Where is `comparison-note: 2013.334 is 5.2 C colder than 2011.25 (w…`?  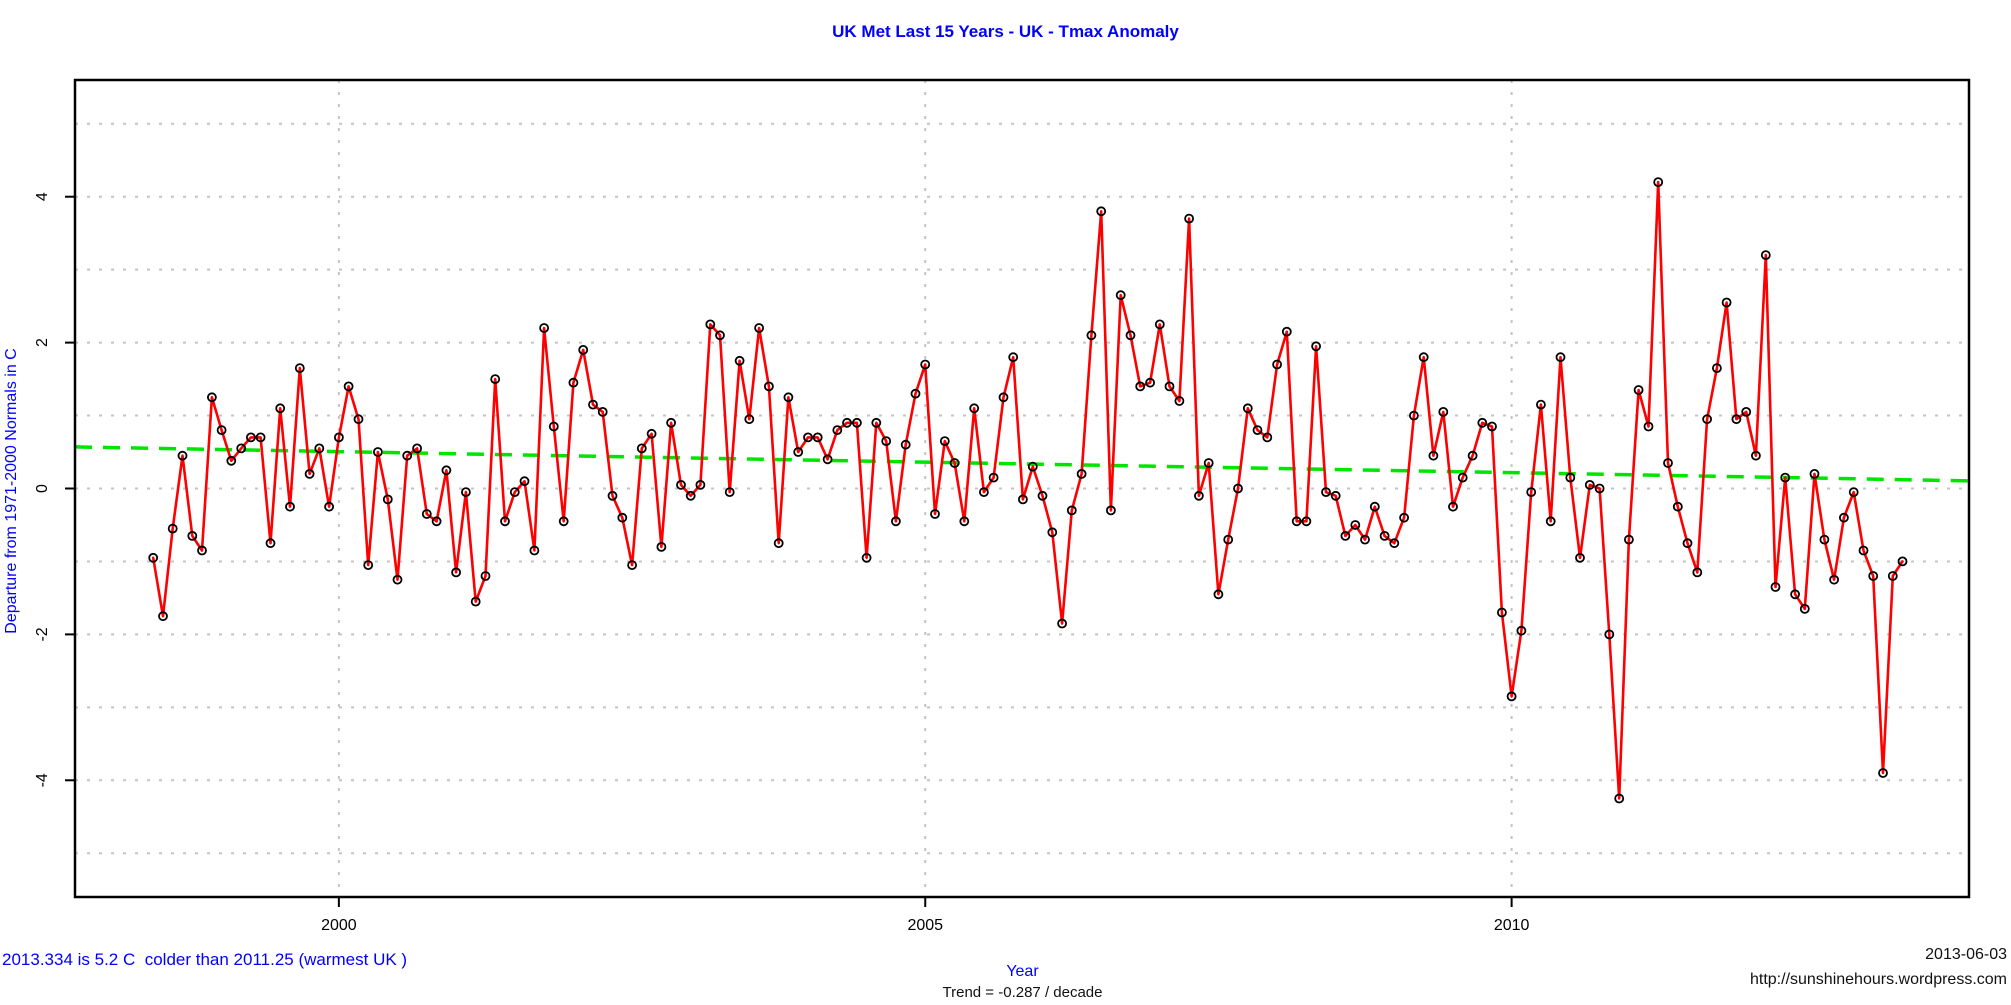
comparison-note: 2013.334 is 5.2 C colder than 2011.25 (w… is located at coordinates (205, 959).